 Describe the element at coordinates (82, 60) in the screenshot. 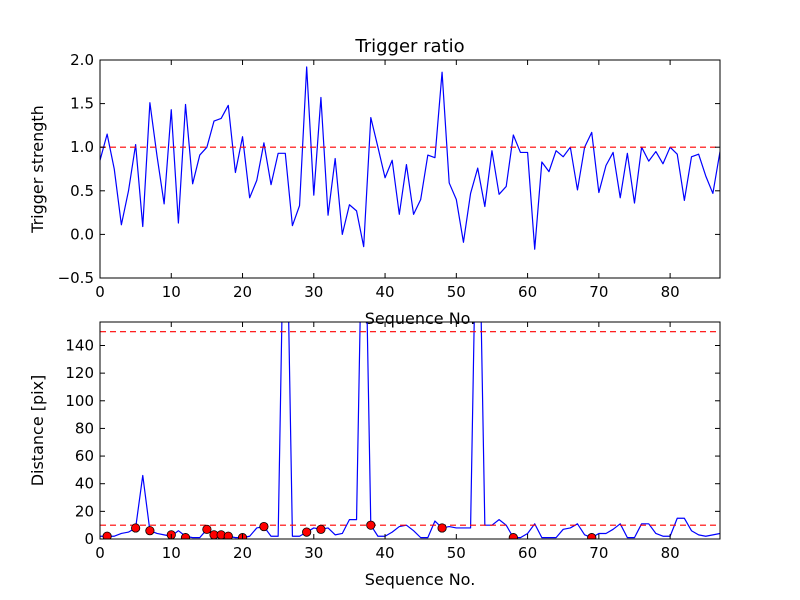

I see `y-tick-label: 2.0` at that location.